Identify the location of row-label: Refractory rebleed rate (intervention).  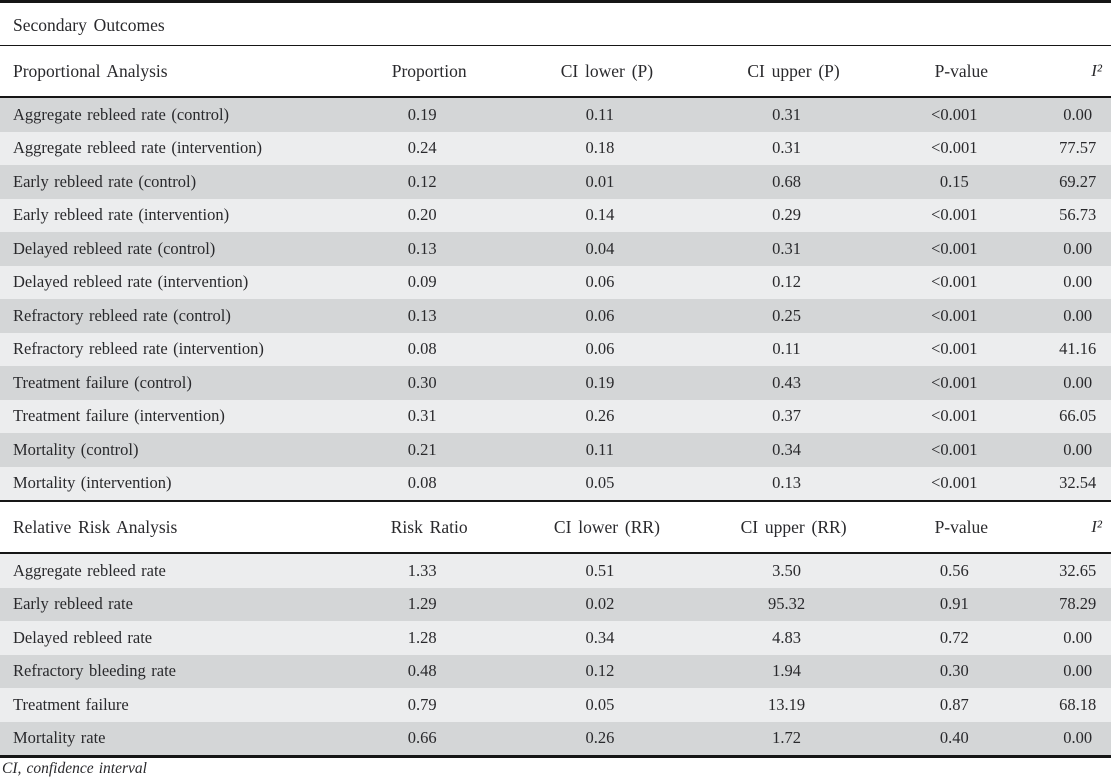
(138, 349).